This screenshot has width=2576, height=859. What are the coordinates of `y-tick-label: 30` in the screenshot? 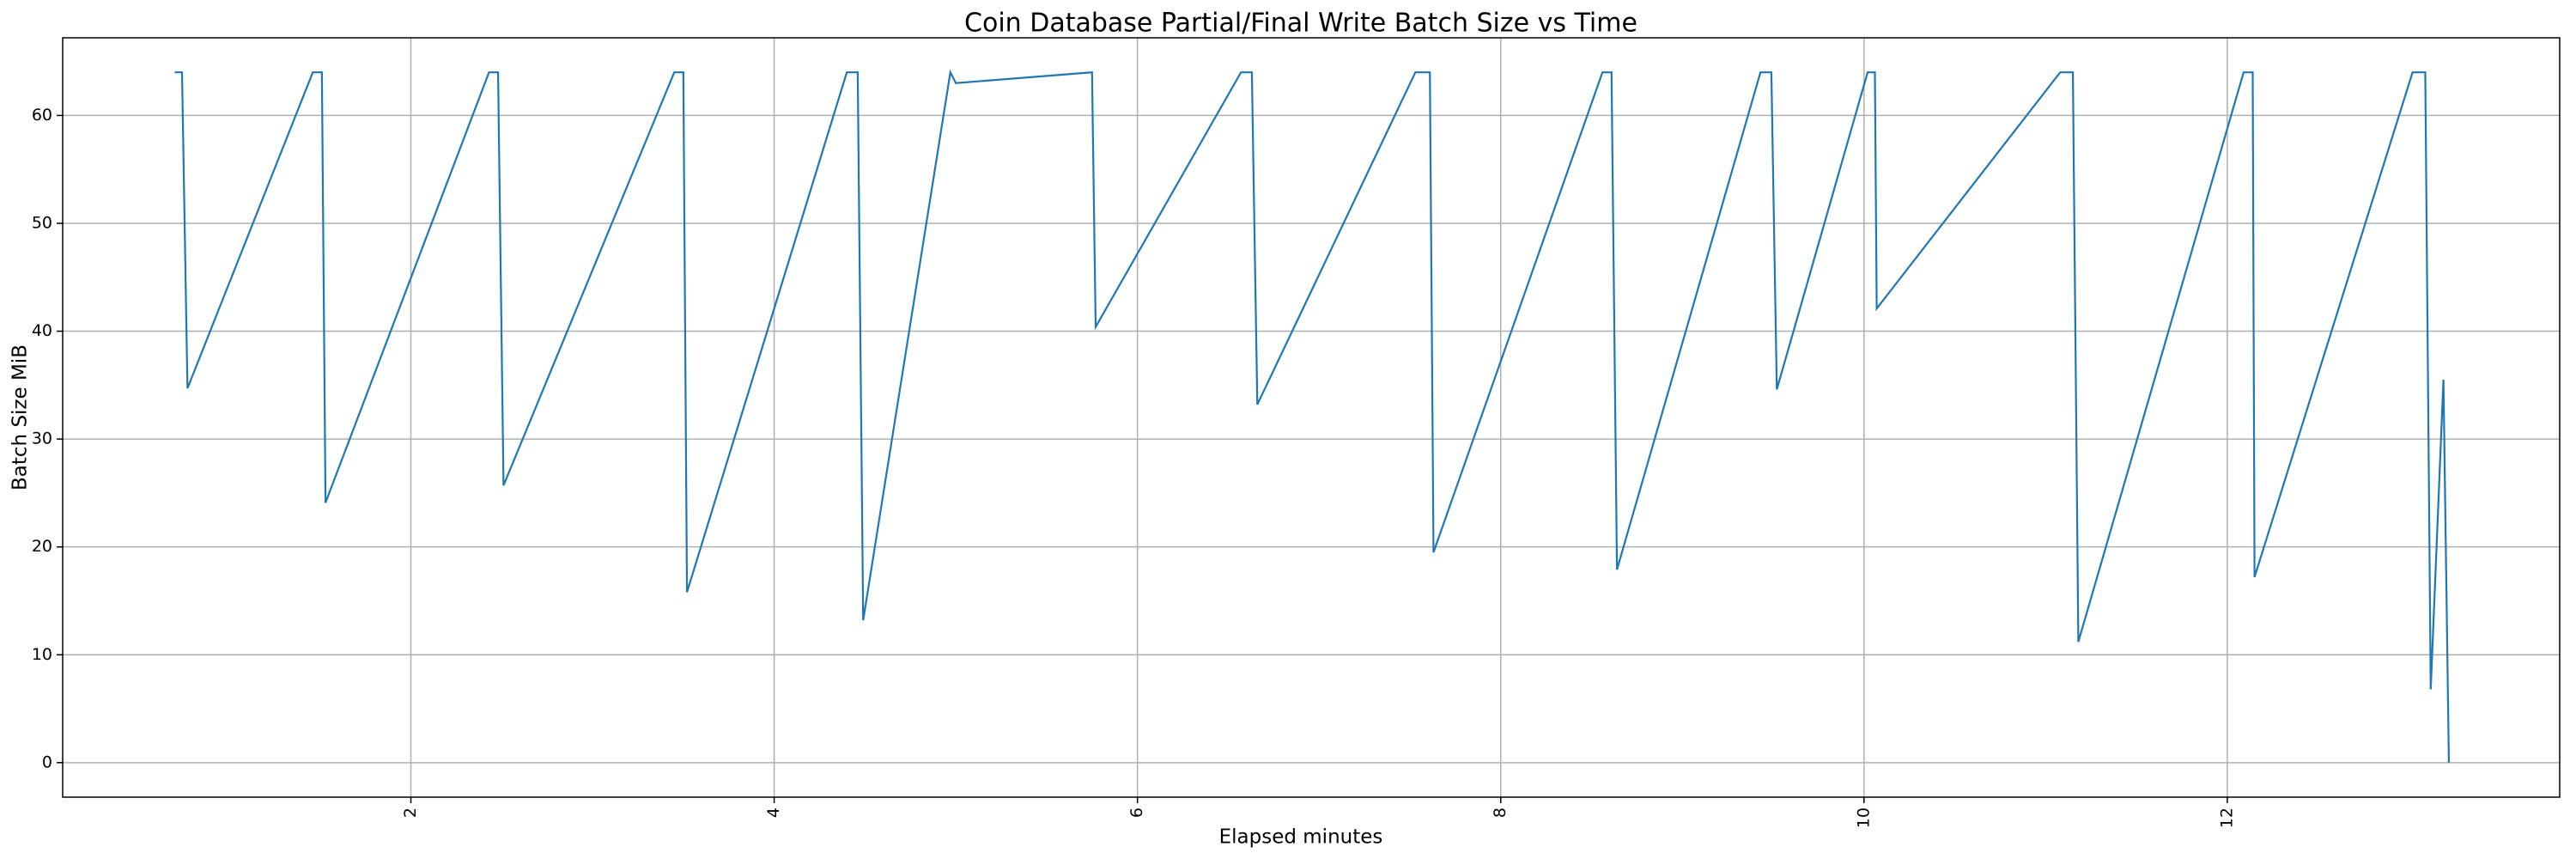 It's located at (42, 439).